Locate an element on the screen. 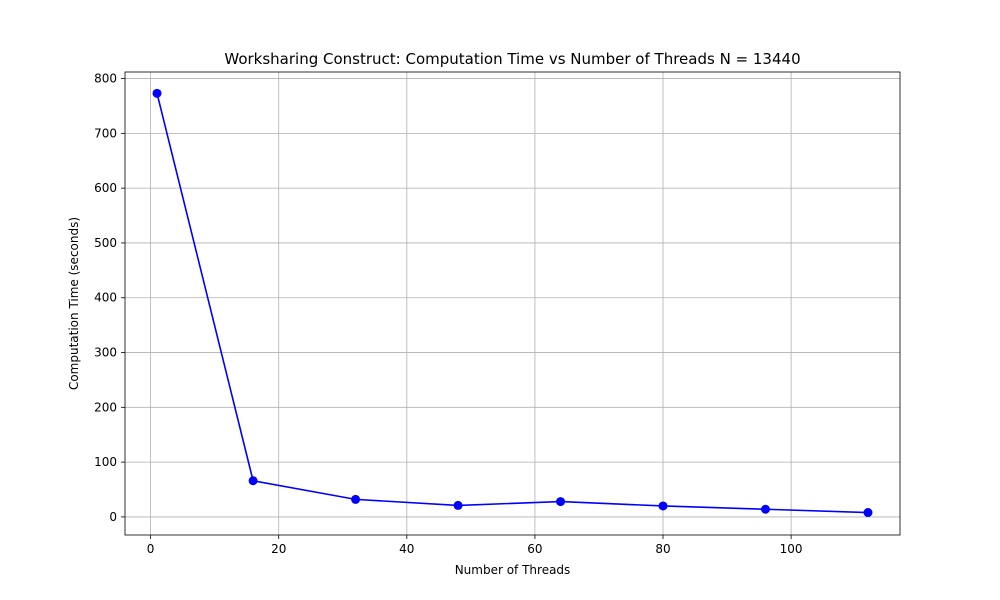  x-tick-label: 80 is located at coordinates (662, 549).